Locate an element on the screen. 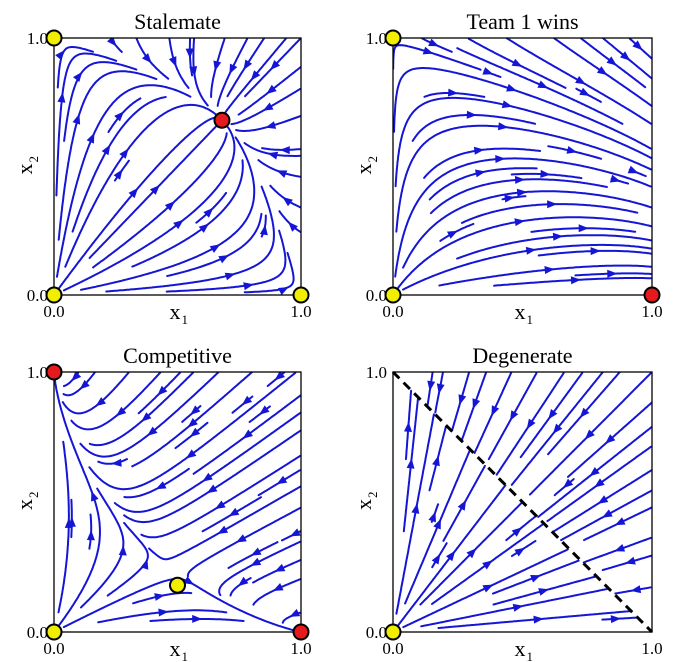  panel-title: Degenerate is located at coordinates (522, 355).